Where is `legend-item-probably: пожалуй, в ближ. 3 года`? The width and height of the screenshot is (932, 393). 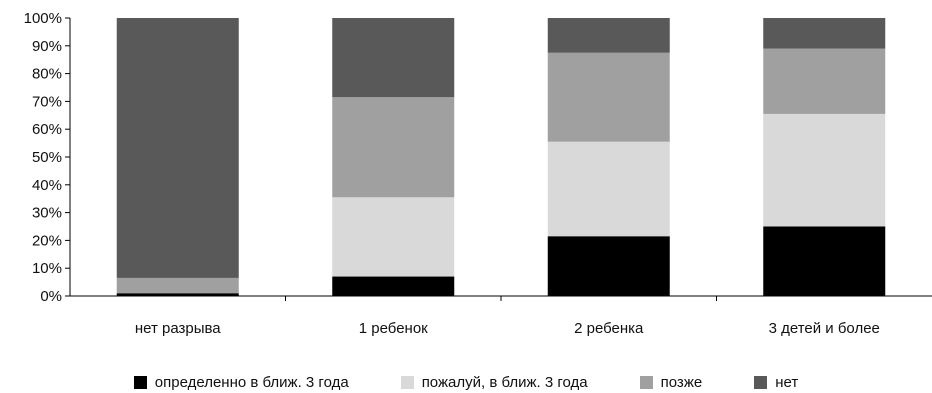
legend-item-probably: пожалуй, в ближ. 3 года is located at coordinates (494, 382).